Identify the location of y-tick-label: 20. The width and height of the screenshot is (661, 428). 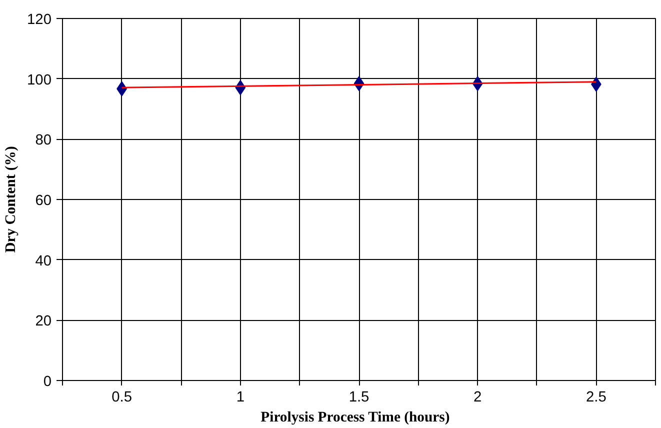
(43, 322).